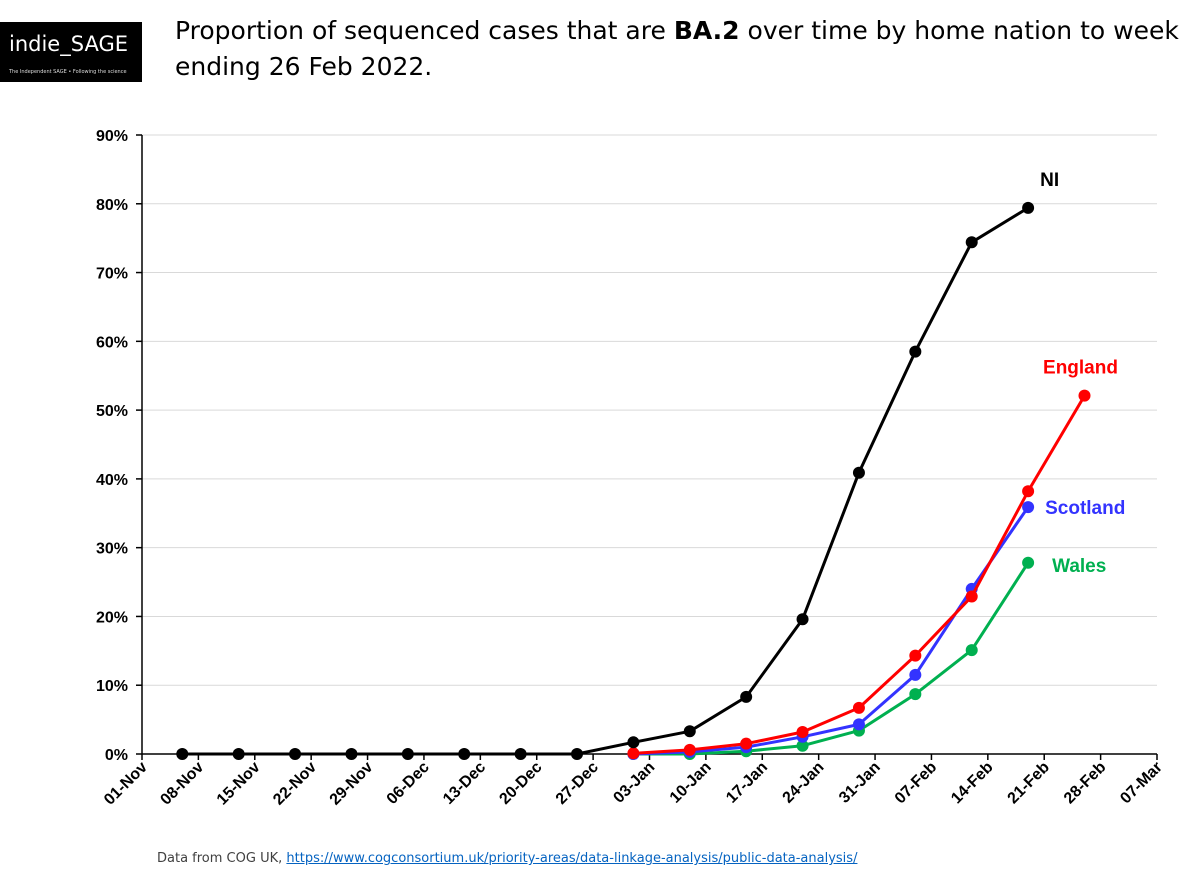 The width and height of the screenshot is (1200, 880). What do you see at coordinates (424, 30) in the screenshot?
I see `title-text-start: Proportion of sequenced cases that are` at bounding box center [424, 30].